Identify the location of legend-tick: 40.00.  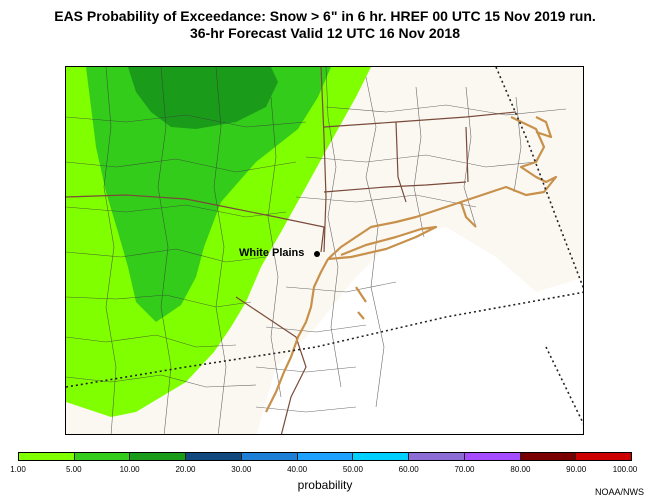
(297, 469).